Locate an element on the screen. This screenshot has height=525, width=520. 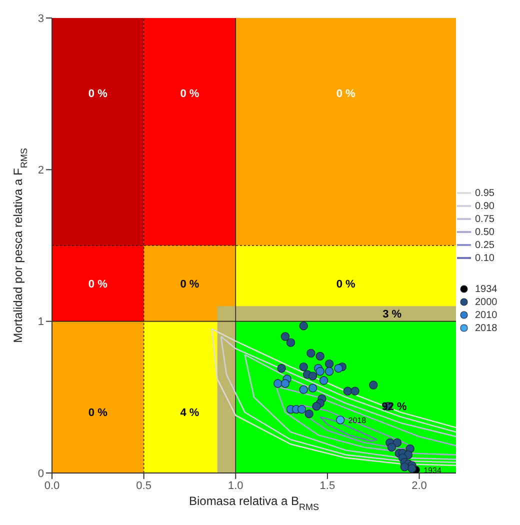
y-tick-label: 1 is located at coordinates (41, 322).